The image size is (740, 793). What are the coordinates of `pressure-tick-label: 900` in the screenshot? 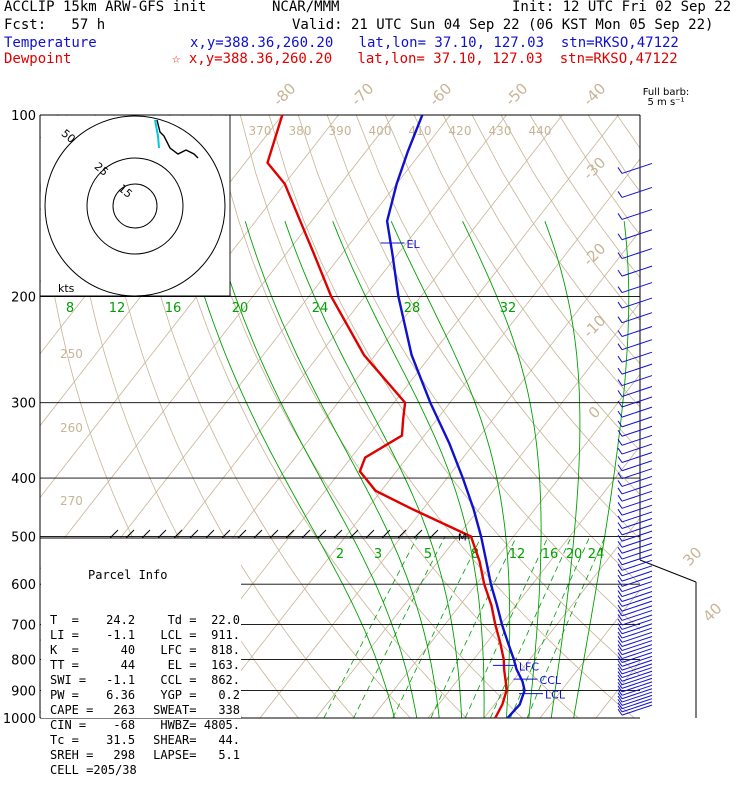 It's located at (23, 691).